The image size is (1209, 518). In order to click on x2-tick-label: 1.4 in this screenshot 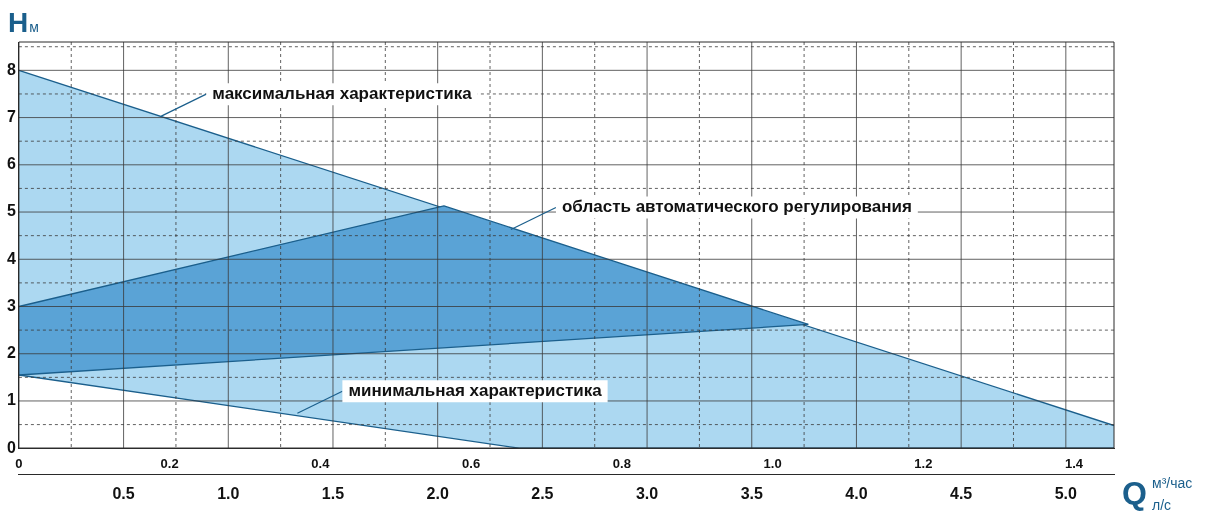, I will do `click(1074, 463)`.